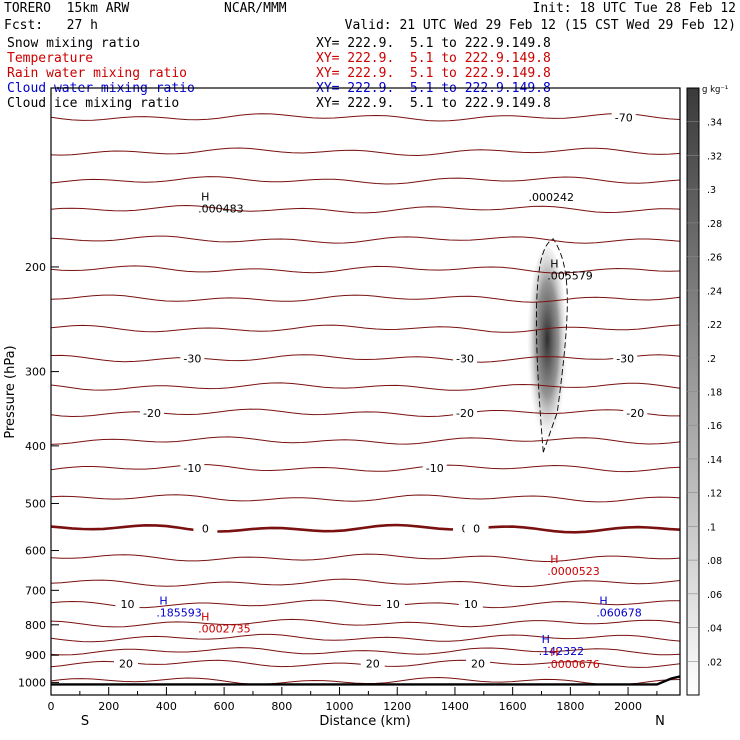 The height and width of the screenshot is (740, 740). What do you see at coordinates (714, 123) in the screenshot?
I see `colorbar-tick-label: .34` at bounding box center [714, 123].